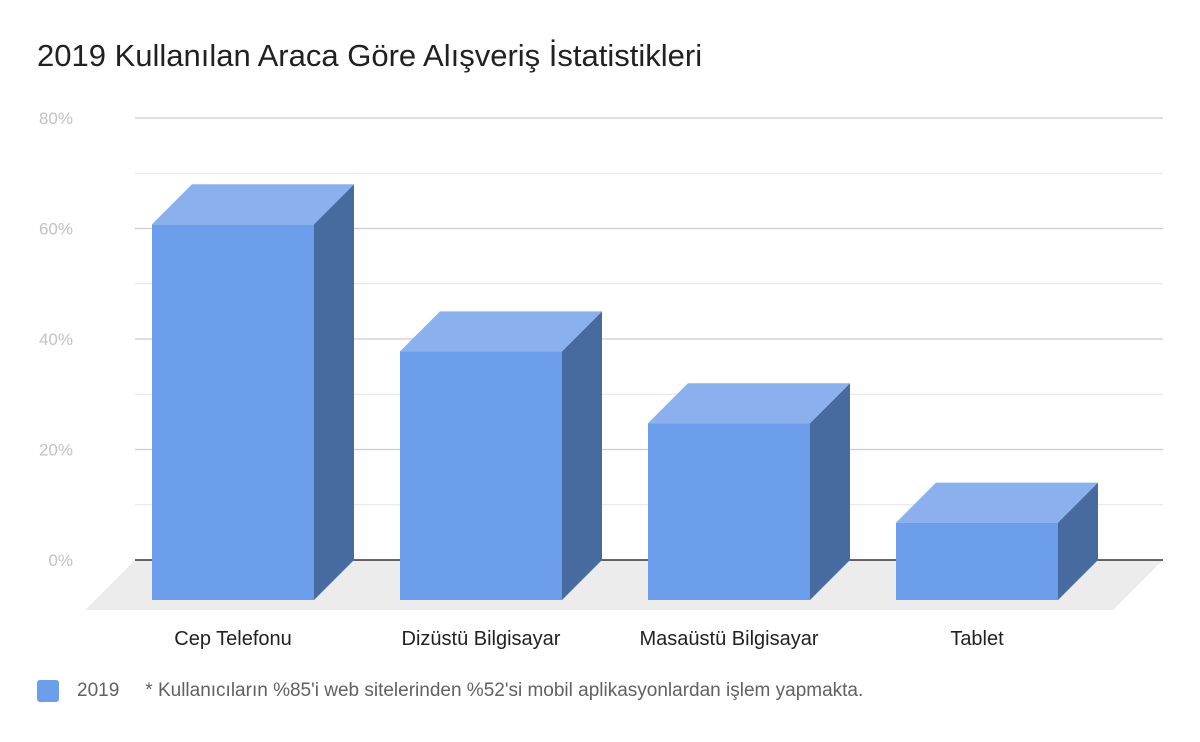 The width and height of the screenshot is (1200, 742). I want to click on x-tick-label: Dizüstü Bilgisayar, so click(481, 639).